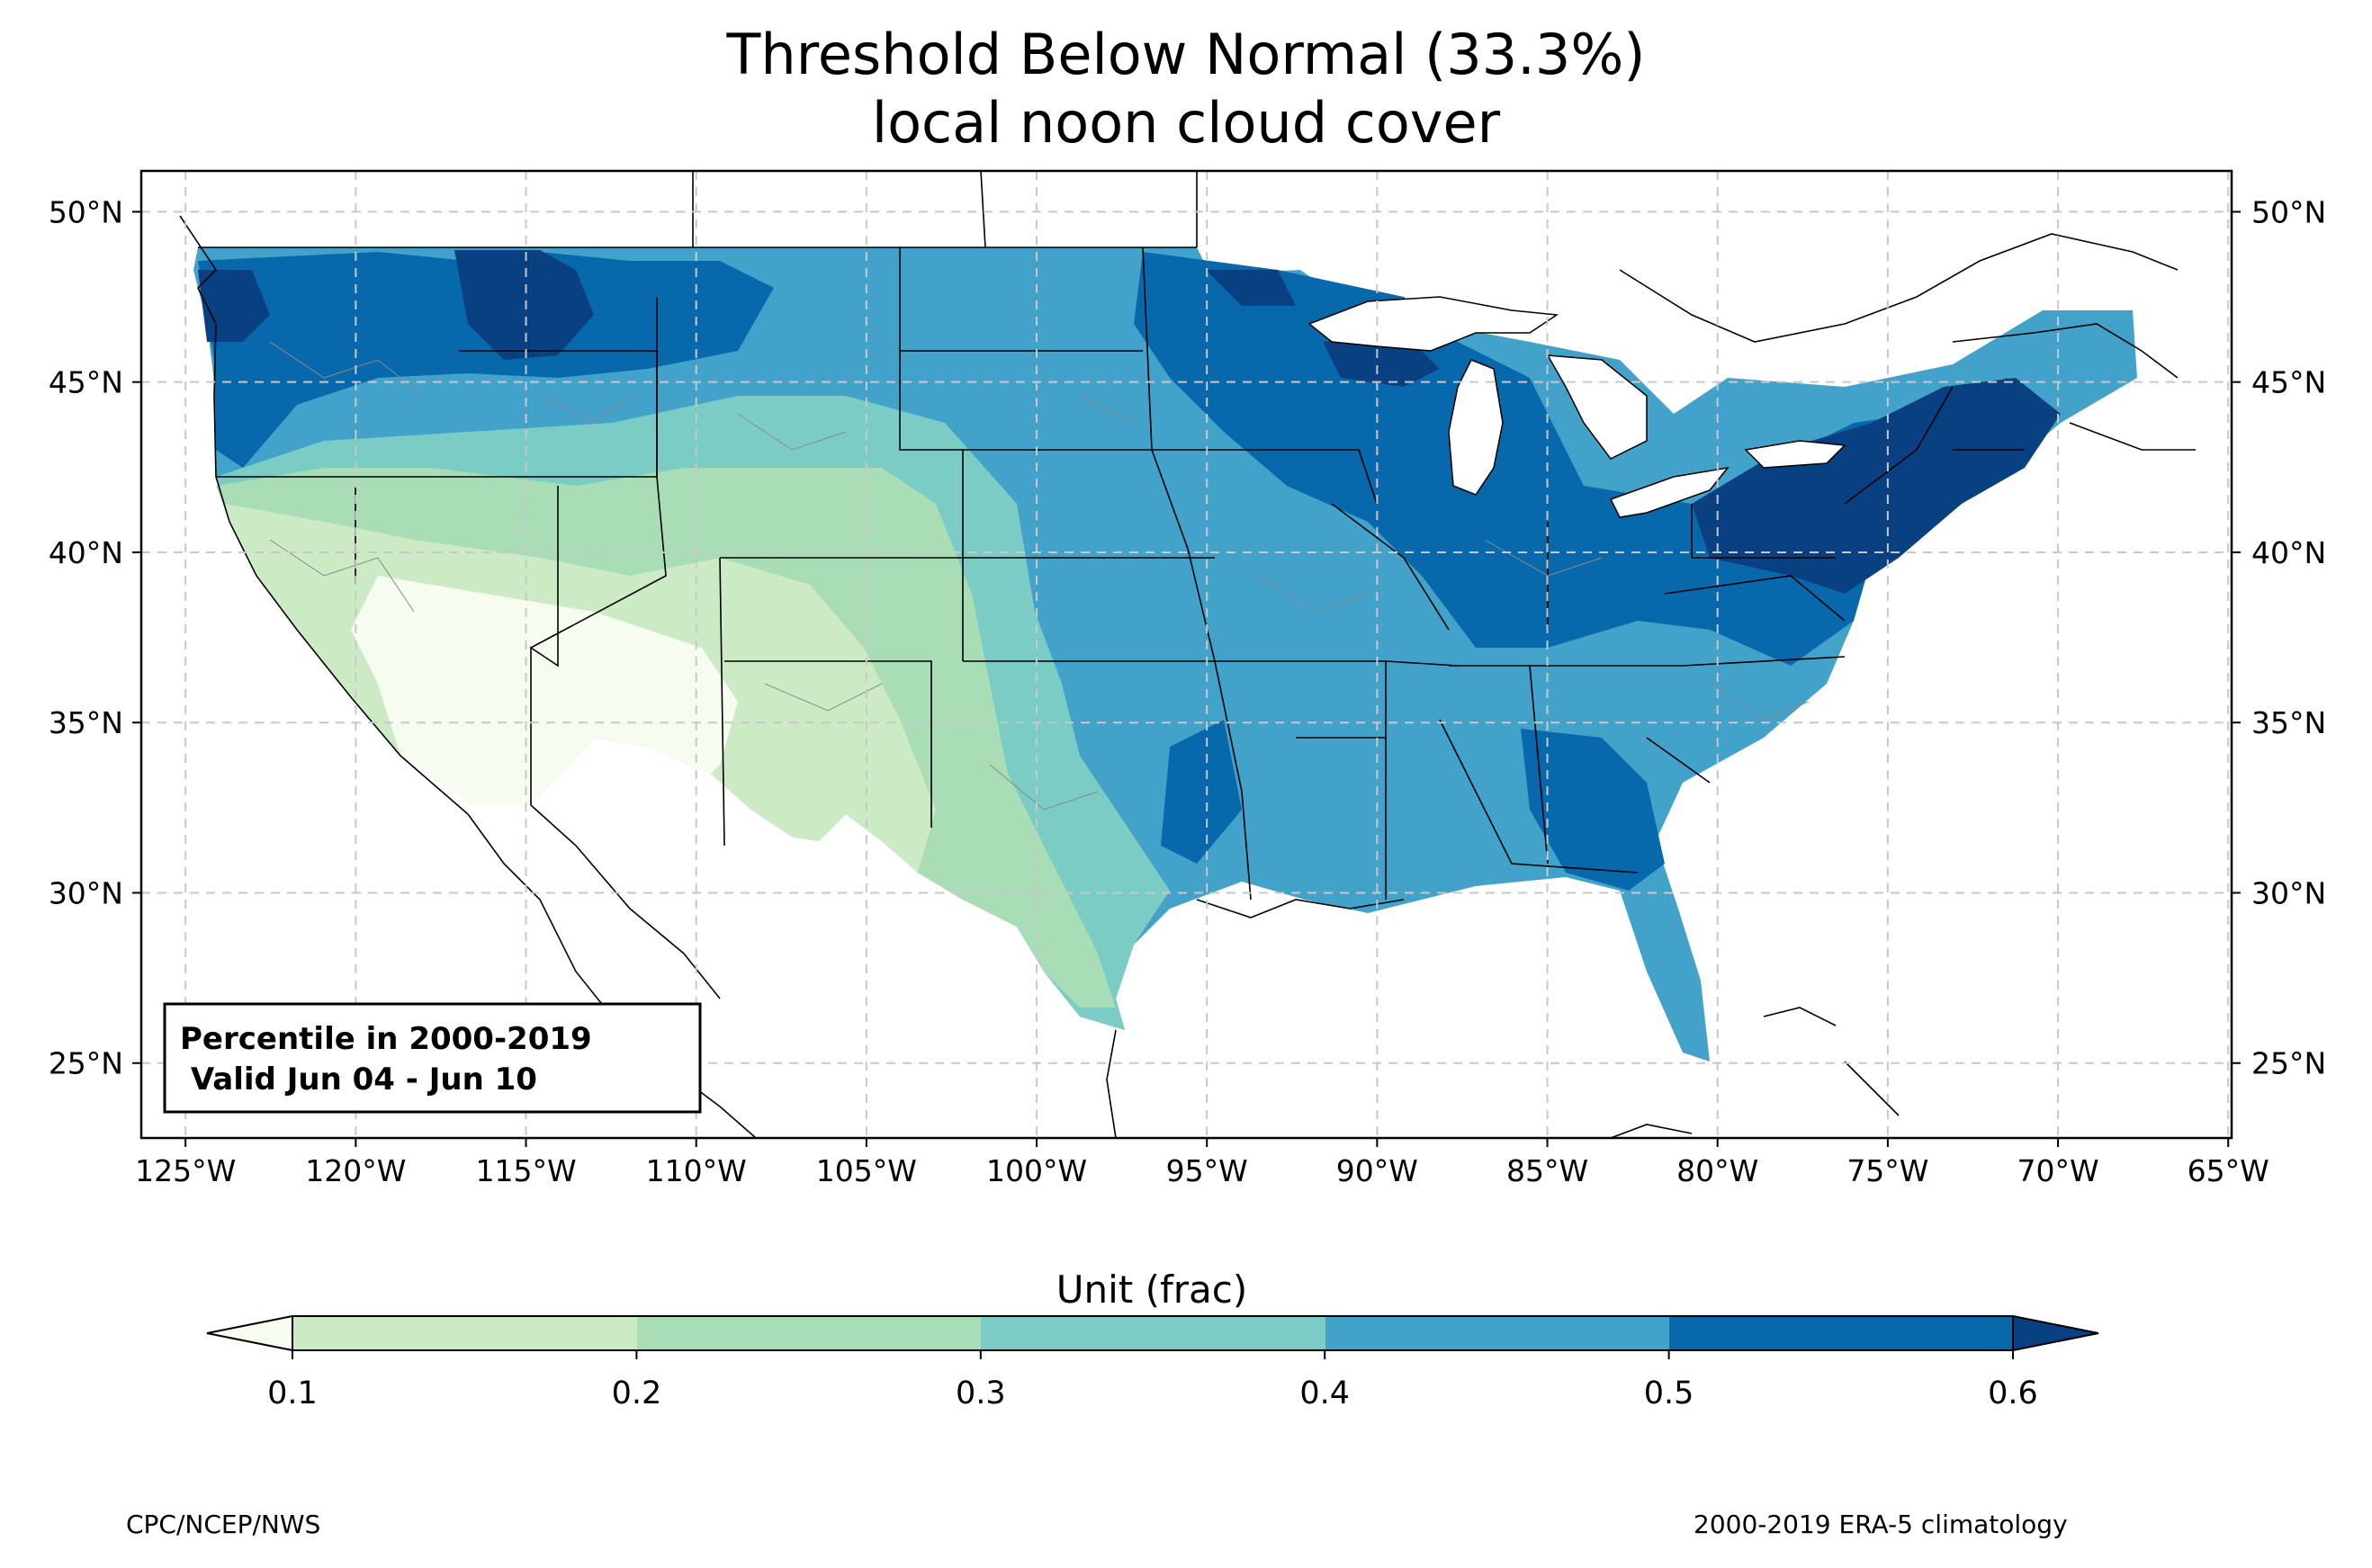 The height and width of the screenshot is (1568, 2372). What do you see at coordinates (1547, 1170) in the screenshot?
I see `lon-tick-label: 85°W` at bounding box center [1547, 1170].